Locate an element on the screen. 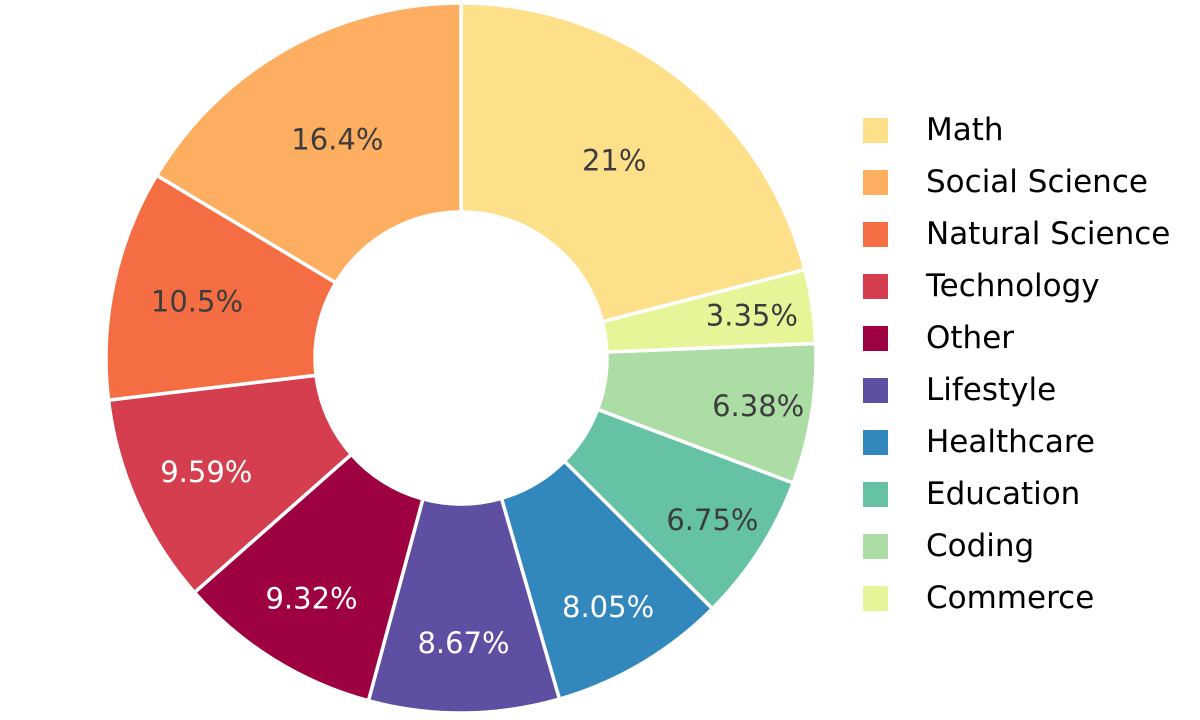 This screenshot has width=1200, height=720. pie-slice-social-science is located at coordinates (308, 143).